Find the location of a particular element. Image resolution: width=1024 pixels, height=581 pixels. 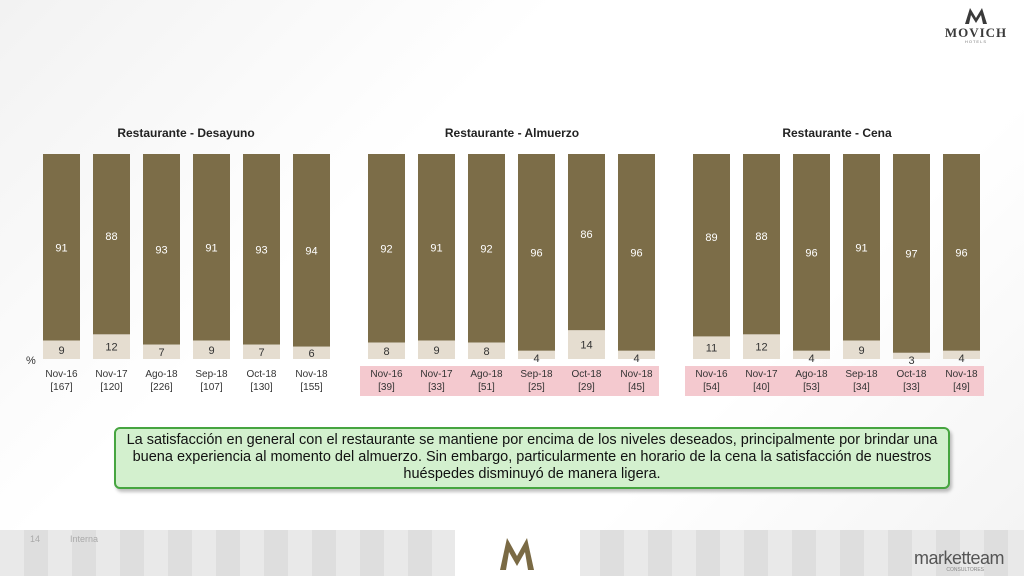

base-label: [34] is located at coordinates (861, 387).